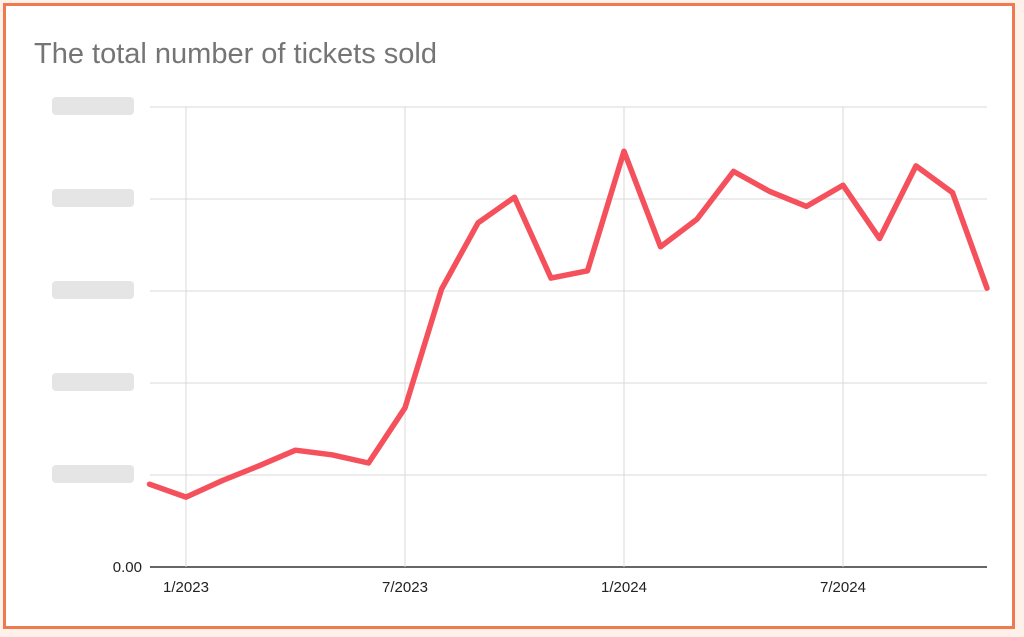 The height and width of the screenshot is (637, 1024). I want to click on y-tick-label: 0.00, so click(127, 567).